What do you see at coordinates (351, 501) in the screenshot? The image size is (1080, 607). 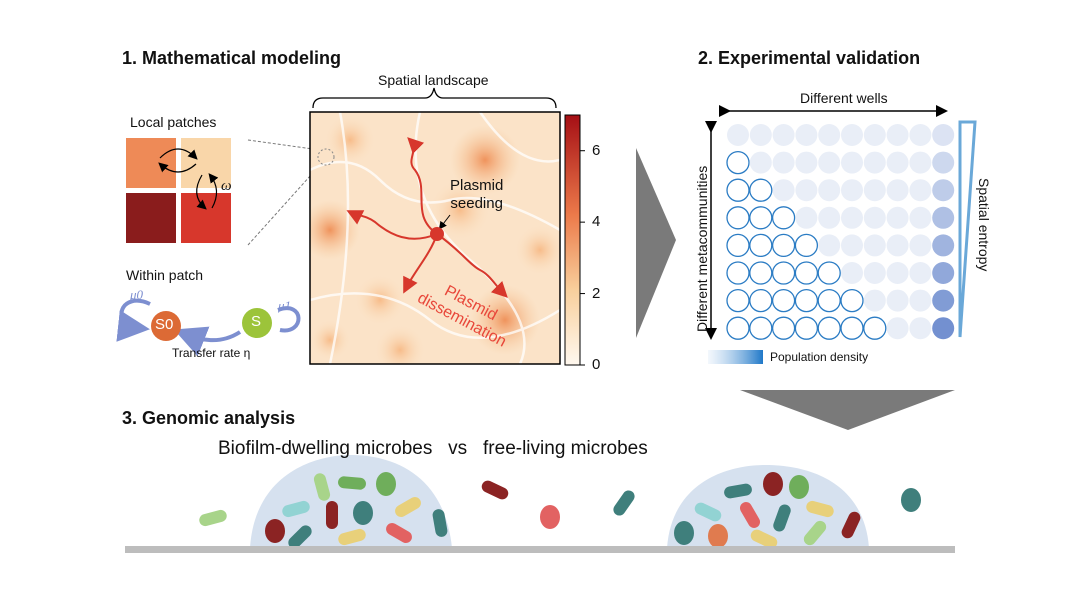 I see `biofilm-dome` at bounding box center [351, 501].